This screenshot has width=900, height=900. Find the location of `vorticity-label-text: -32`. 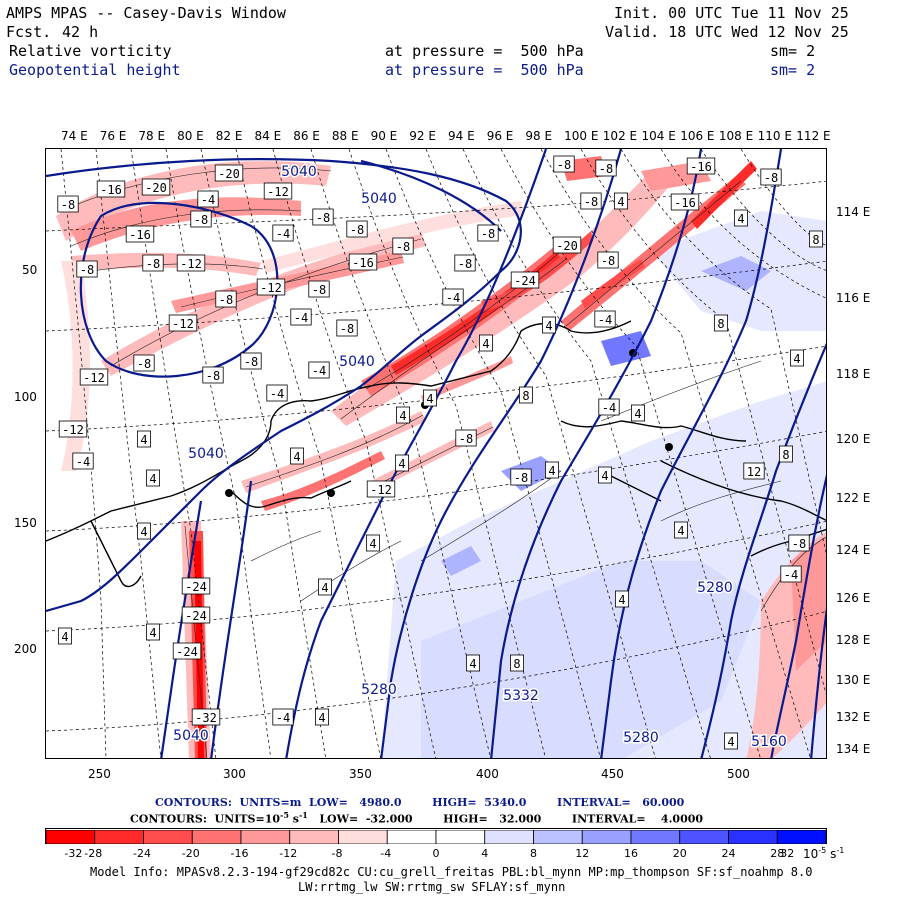

vorticity-label-text: -32 is located at coordinates (206, 718).